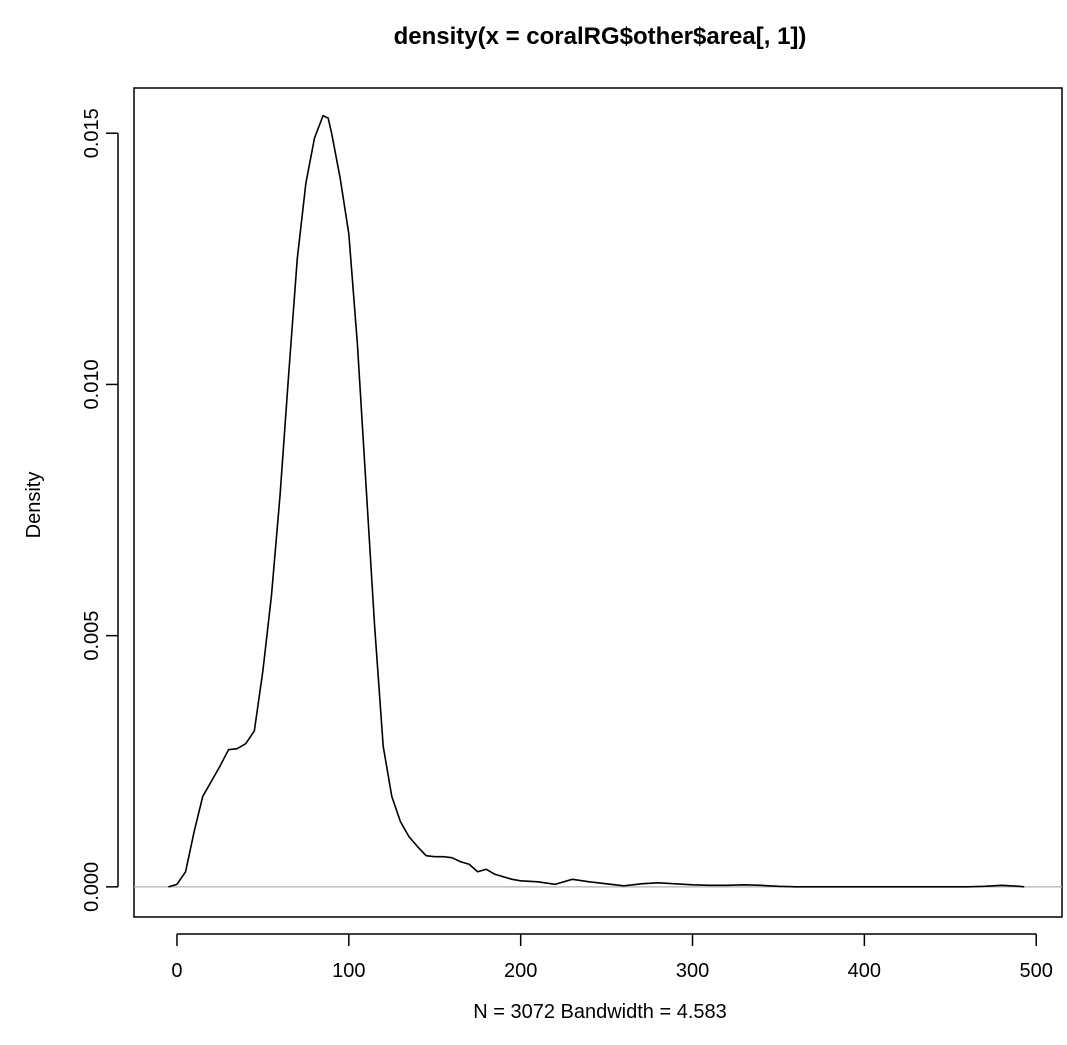  Describe the element at coordinates (176, 971) in the screenshot. I see `x-tick-label: 0` at that location.